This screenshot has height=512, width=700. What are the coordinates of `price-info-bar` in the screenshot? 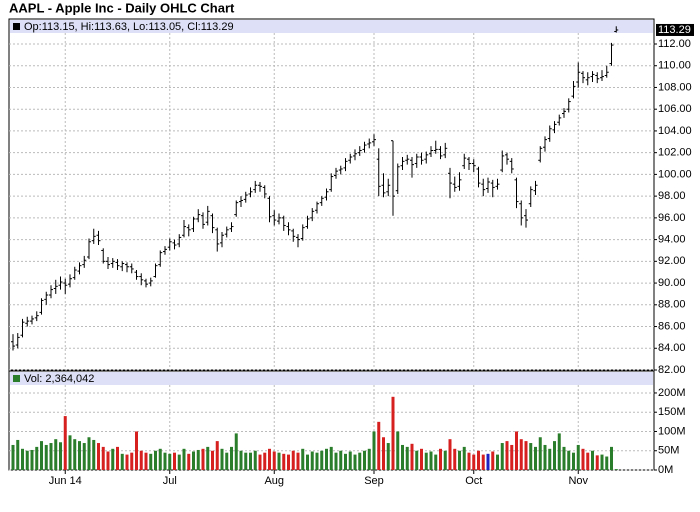 It's located at (331, 26).